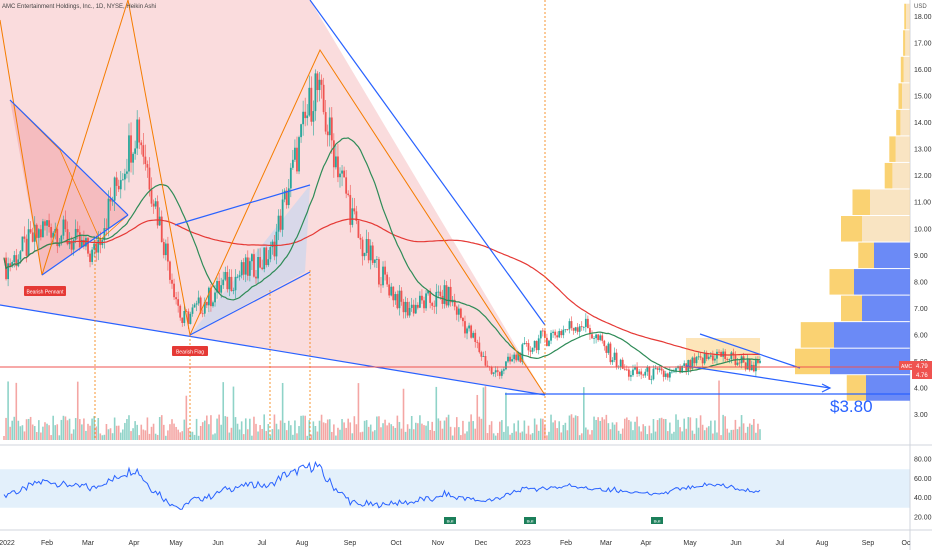  What do you see at coordinates (888, 388) in the screenshot?
I see `volume-profile-bar` at bounding box center [888, 388].